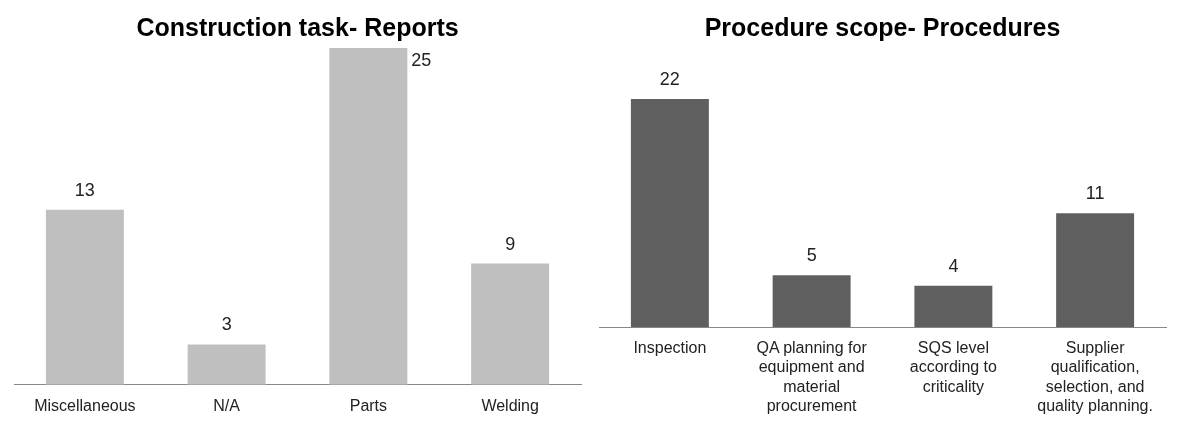  What do you see at coordinates (510, 405) in the screenshot?
I see `x-tick-label: Welding` at bounding box center [510, 405].